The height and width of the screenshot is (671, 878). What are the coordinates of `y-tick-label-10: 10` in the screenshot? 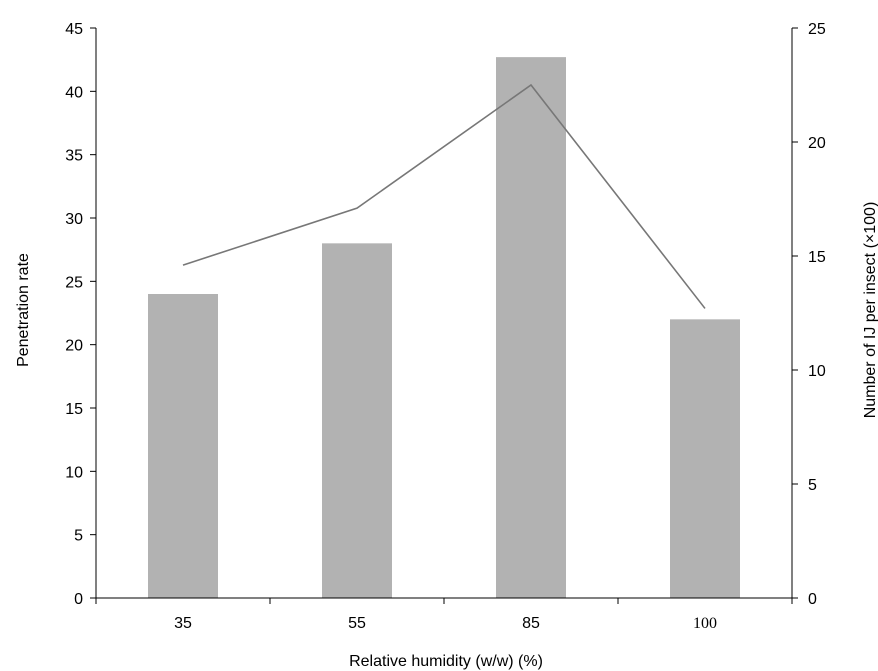 It's located at (74, 472).